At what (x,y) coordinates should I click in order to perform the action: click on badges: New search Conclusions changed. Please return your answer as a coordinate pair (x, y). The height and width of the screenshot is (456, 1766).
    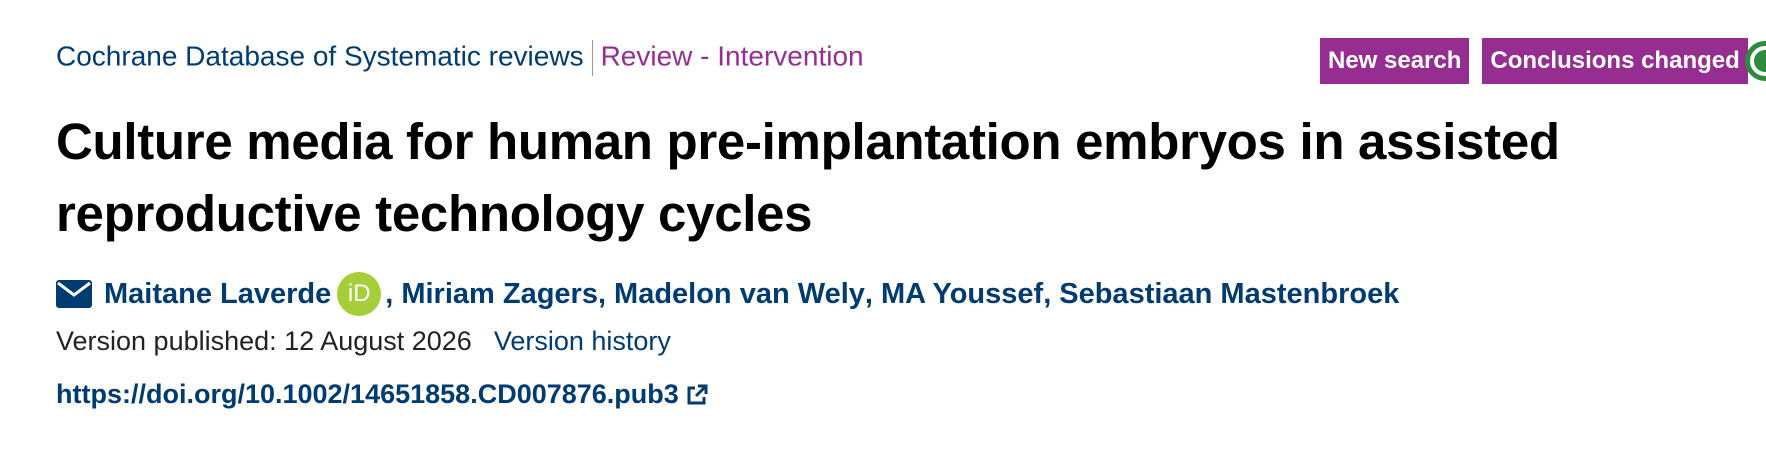
    Looking at the image, I should click on (1534, 61).